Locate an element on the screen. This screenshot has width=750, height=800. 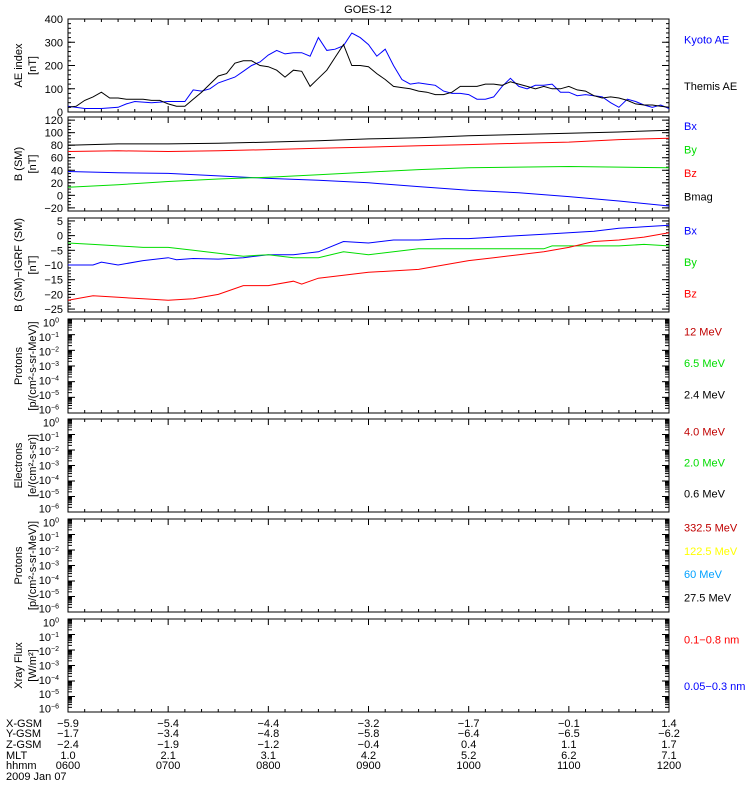
y-tick-label: −15 is located at coordinates (53, 281).